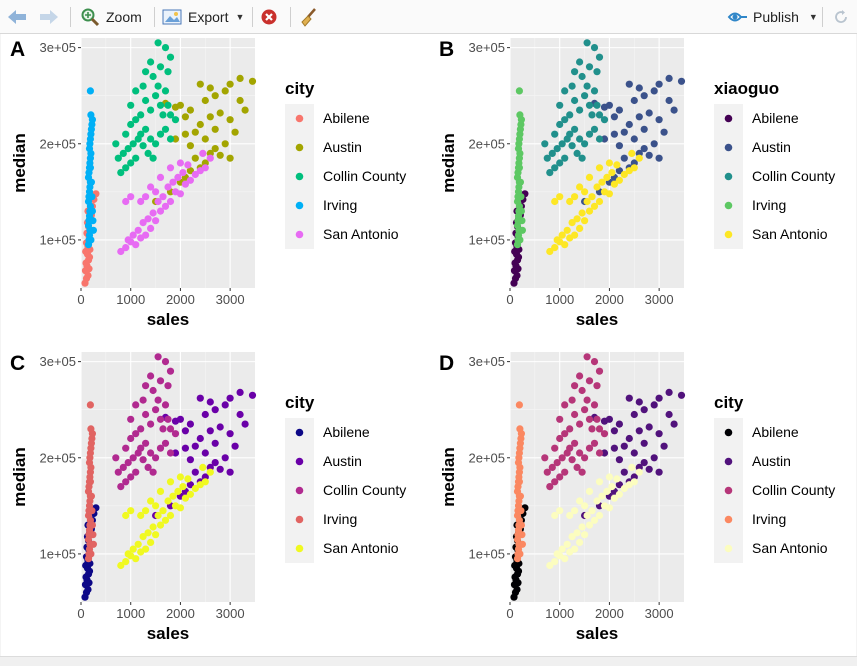  What do you see at coordinates (775, 432) in the screenshot?
I see `legend-label: Abilene` at bounding box center [775, 432].